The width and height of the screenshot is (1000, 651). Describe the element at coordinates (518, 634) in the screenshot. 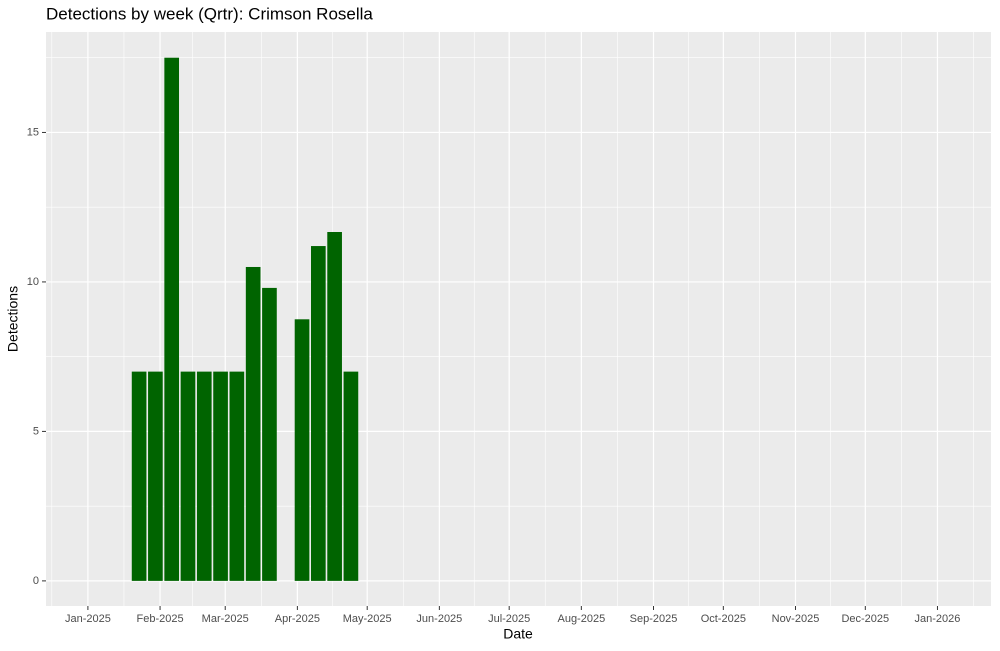

I see `x-axis-title: Date` at that location.